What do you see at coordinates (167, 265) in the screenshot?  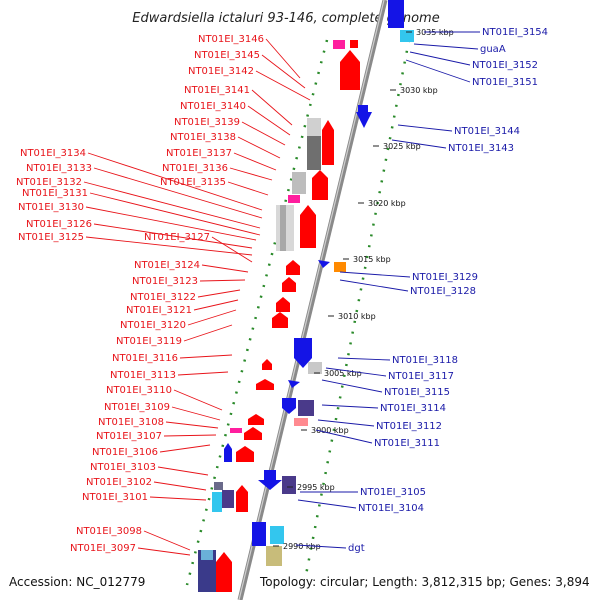 I see `gene-label-left: NT01EI_3124` at bounding box center [167, 265].